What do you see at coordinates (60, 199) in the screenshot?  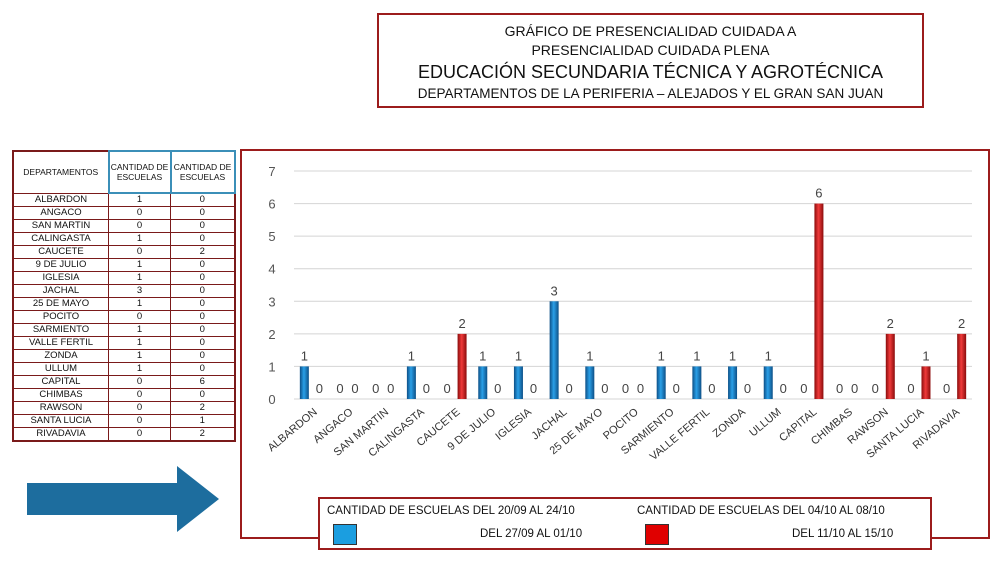 I see `table-cell-departamento: ALBARDON` at bounding box center [60, 199].